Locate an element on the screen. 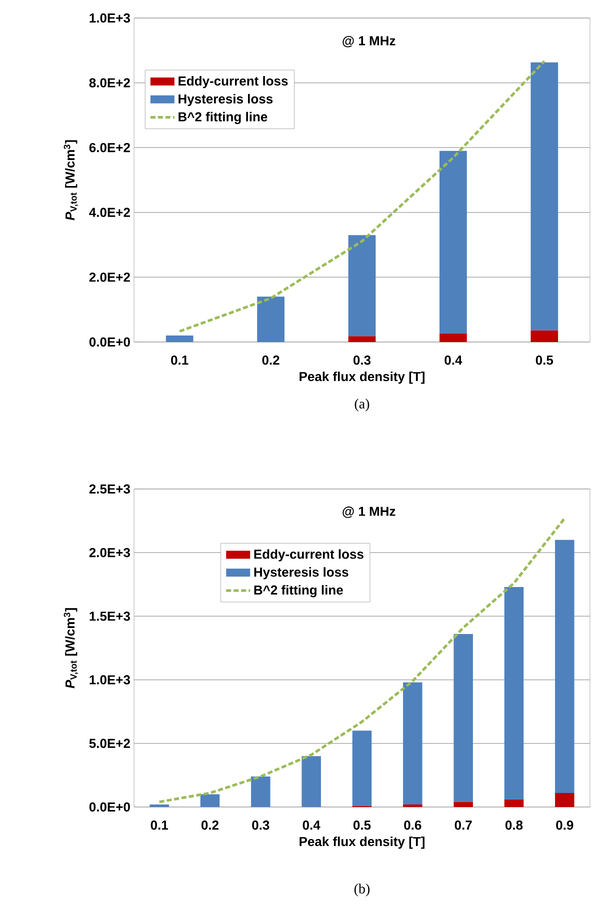 This screenshot has height=914, width=600. x-tick-label: 0.6 is located at coordinates (413, 825).